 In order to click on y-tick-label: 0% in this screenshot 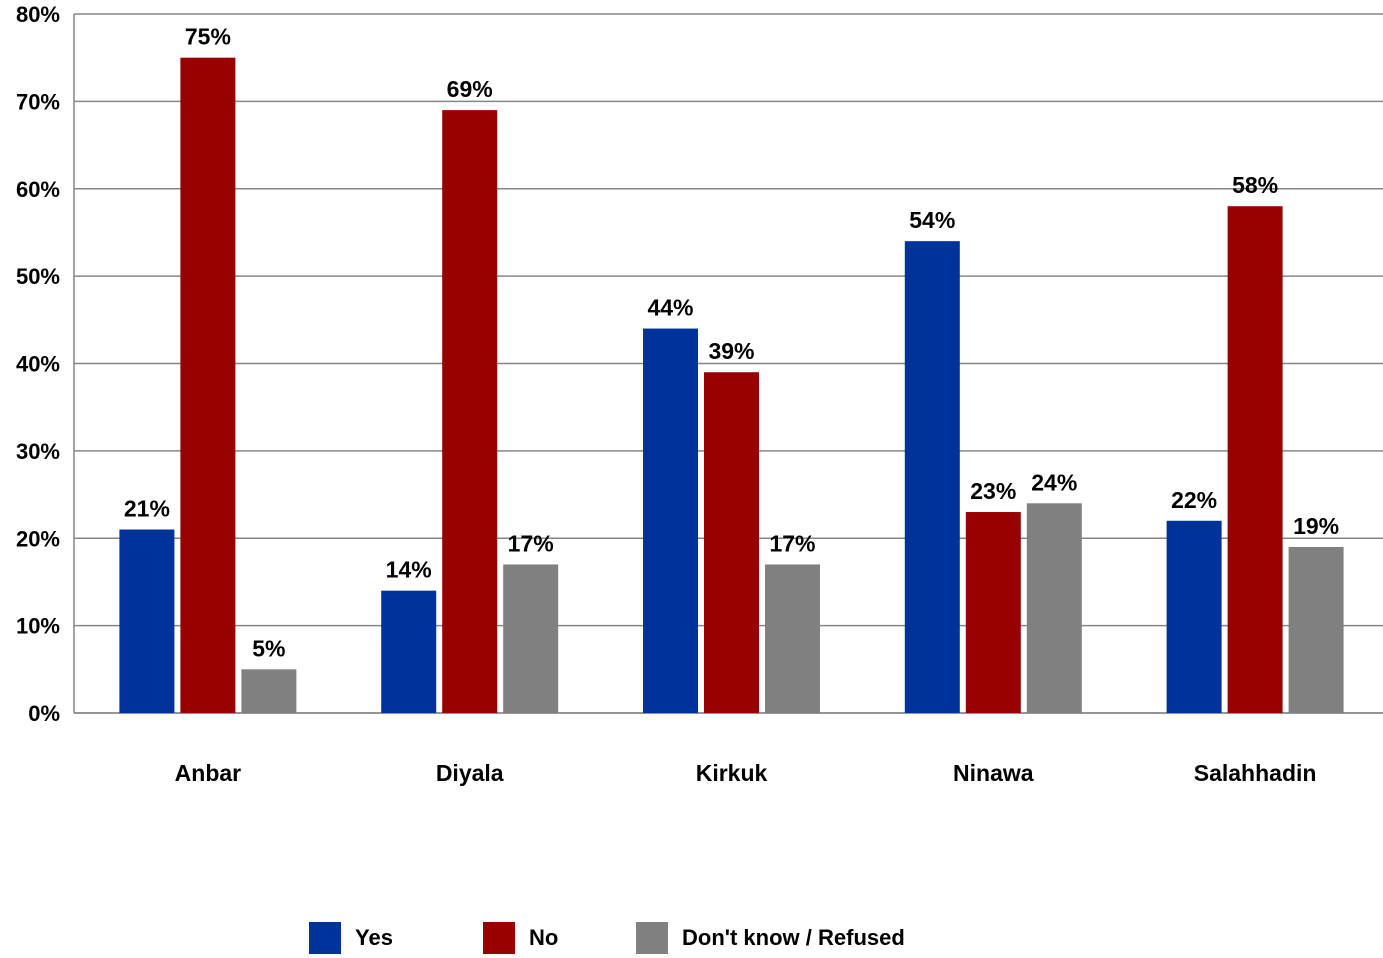, I will do `click(44, 713)`.